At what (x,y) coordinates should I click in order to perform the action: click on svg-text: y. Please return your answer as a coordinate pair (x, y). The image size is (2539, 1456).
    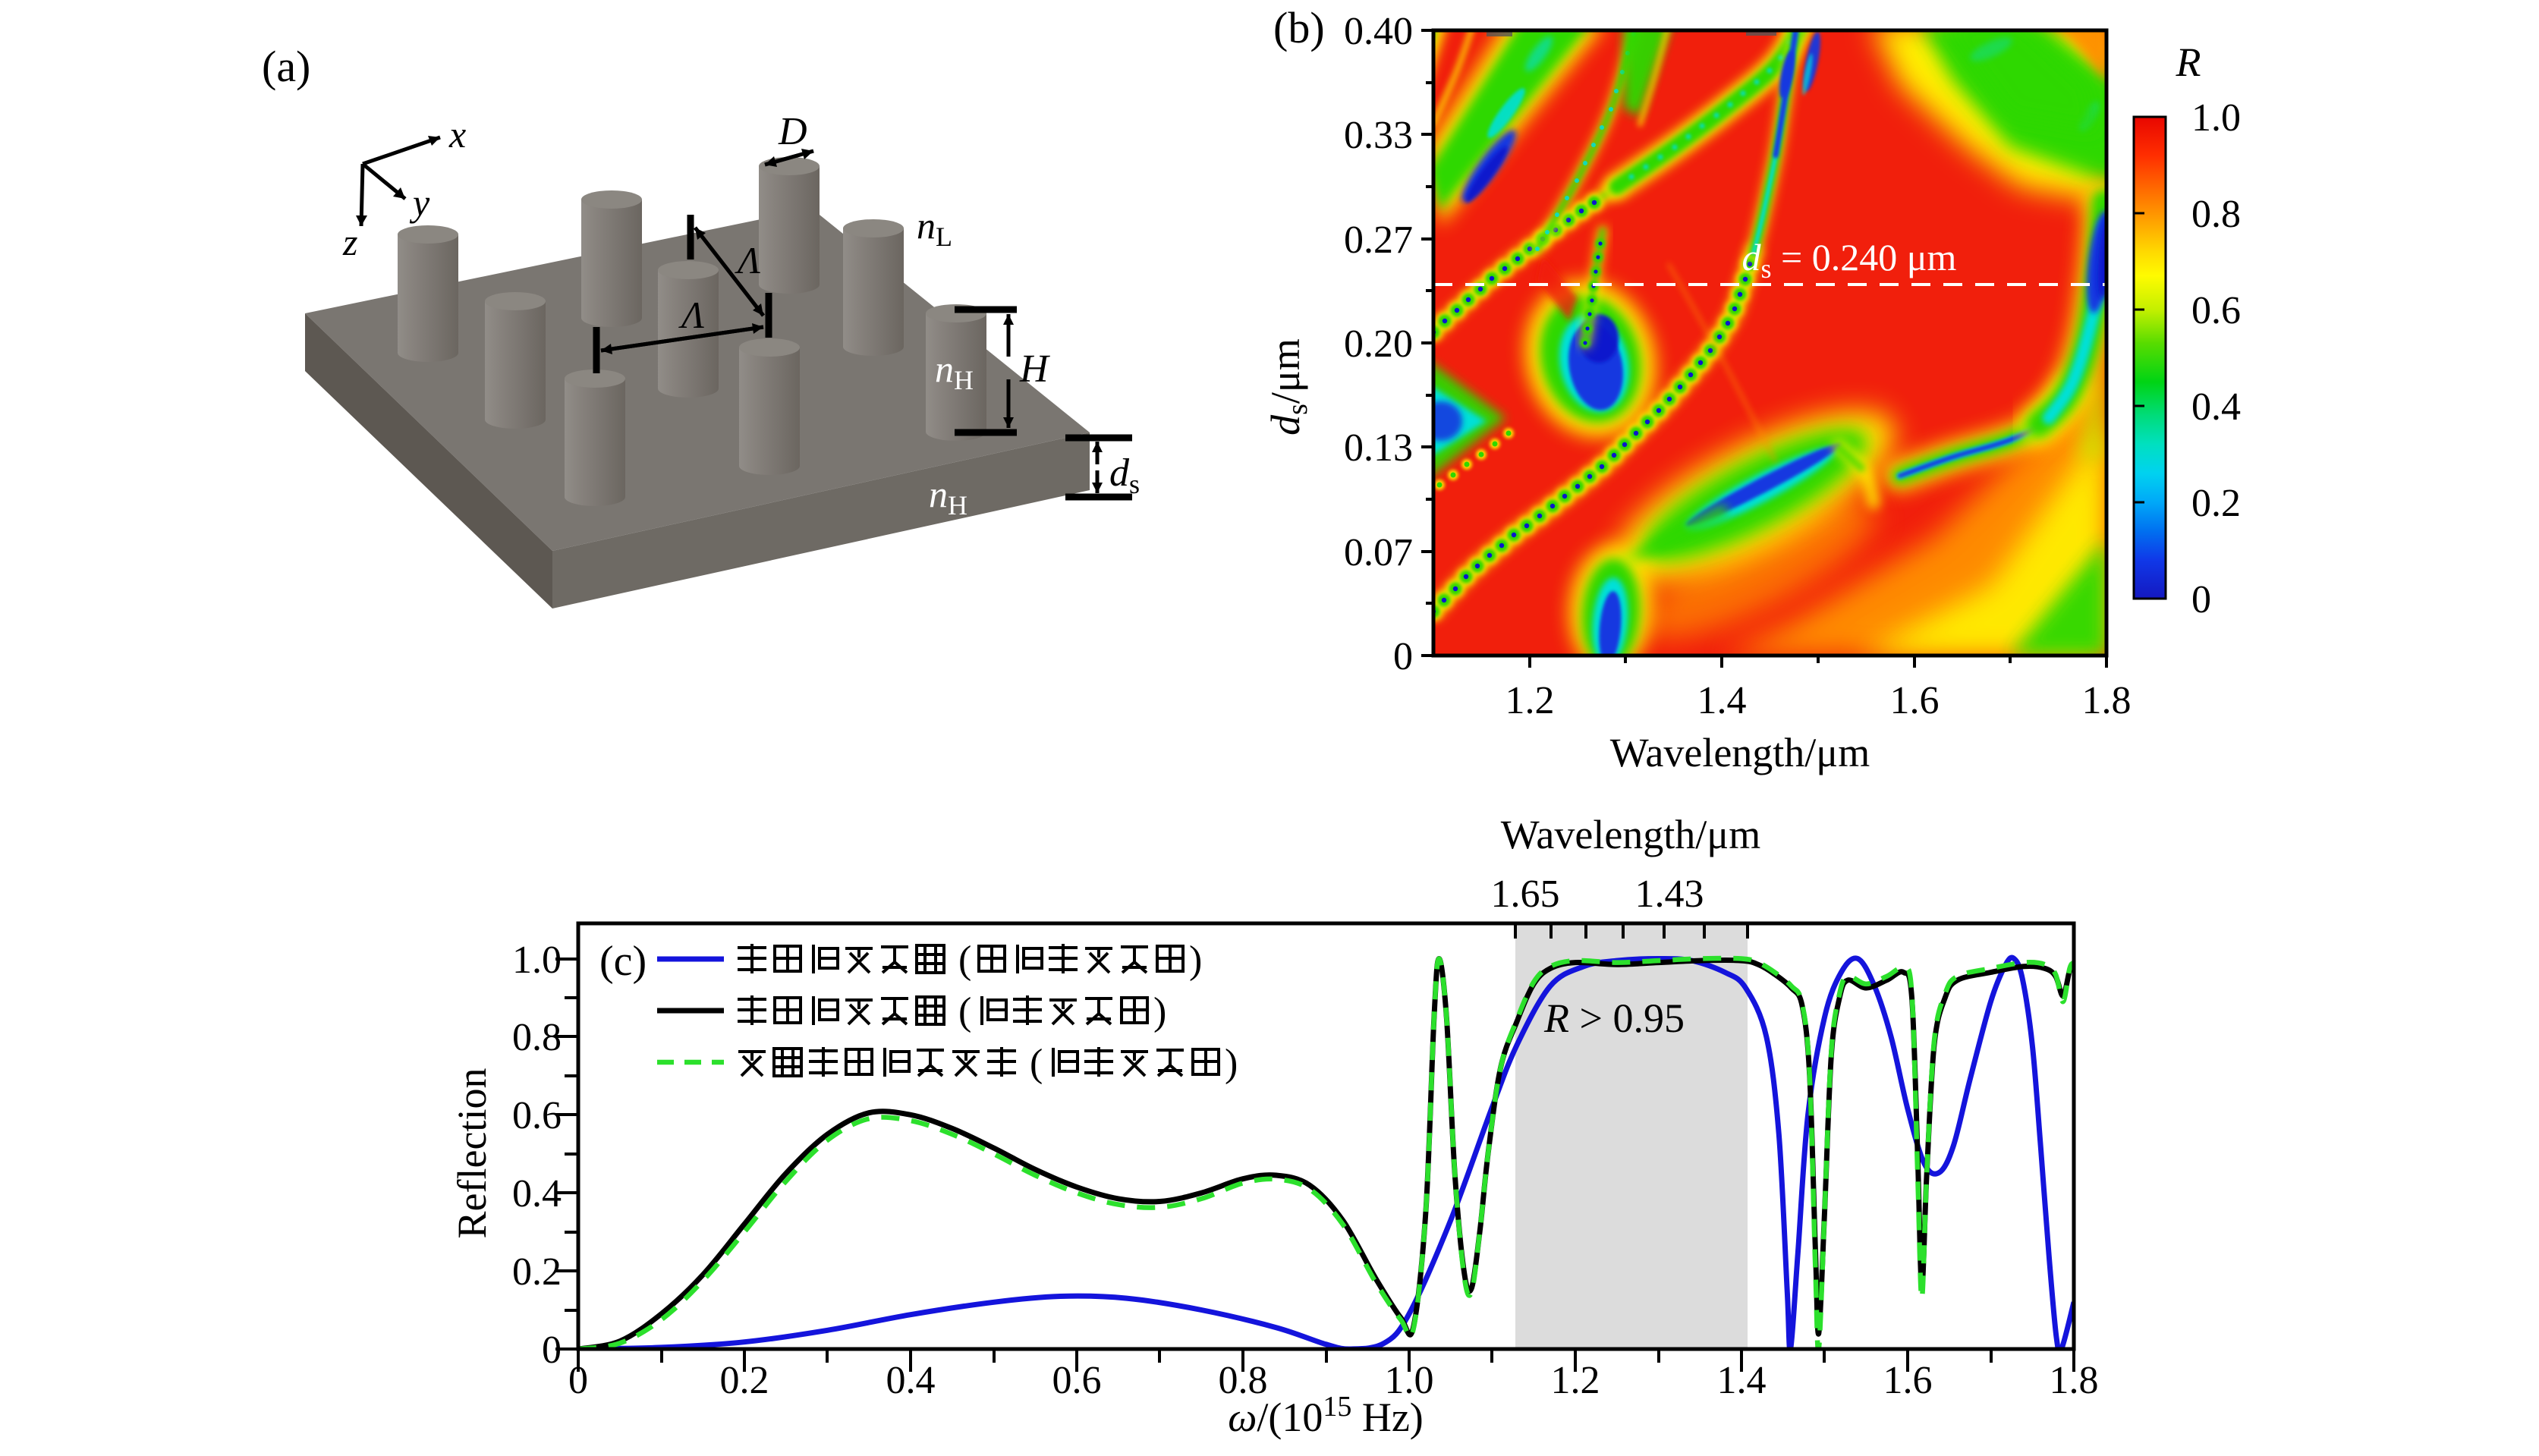
    Looking at the image, I should click on (419, 202).